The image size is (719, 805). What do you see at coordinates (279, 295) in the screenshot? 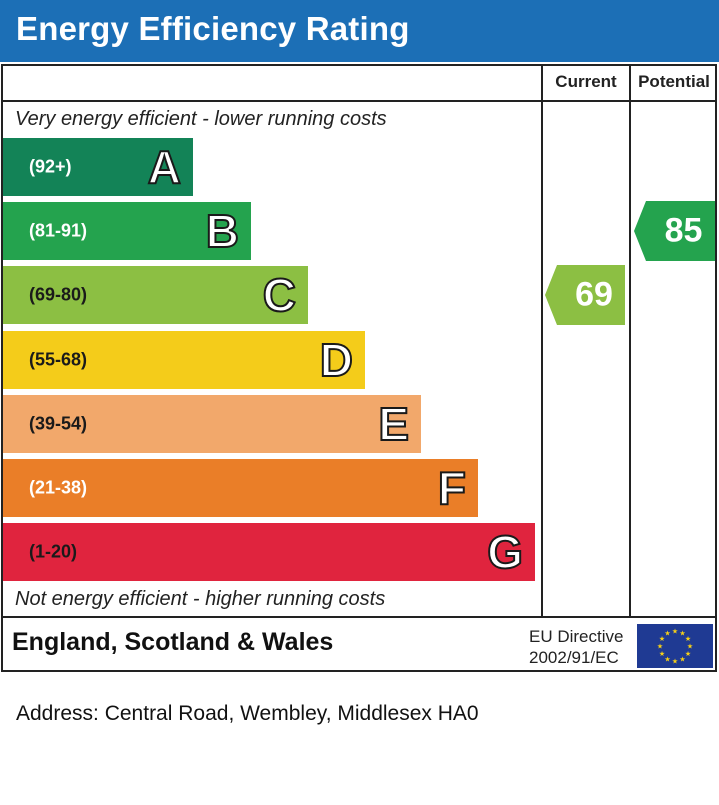
I see `band-letter: C` at bounding box center [279, 295].